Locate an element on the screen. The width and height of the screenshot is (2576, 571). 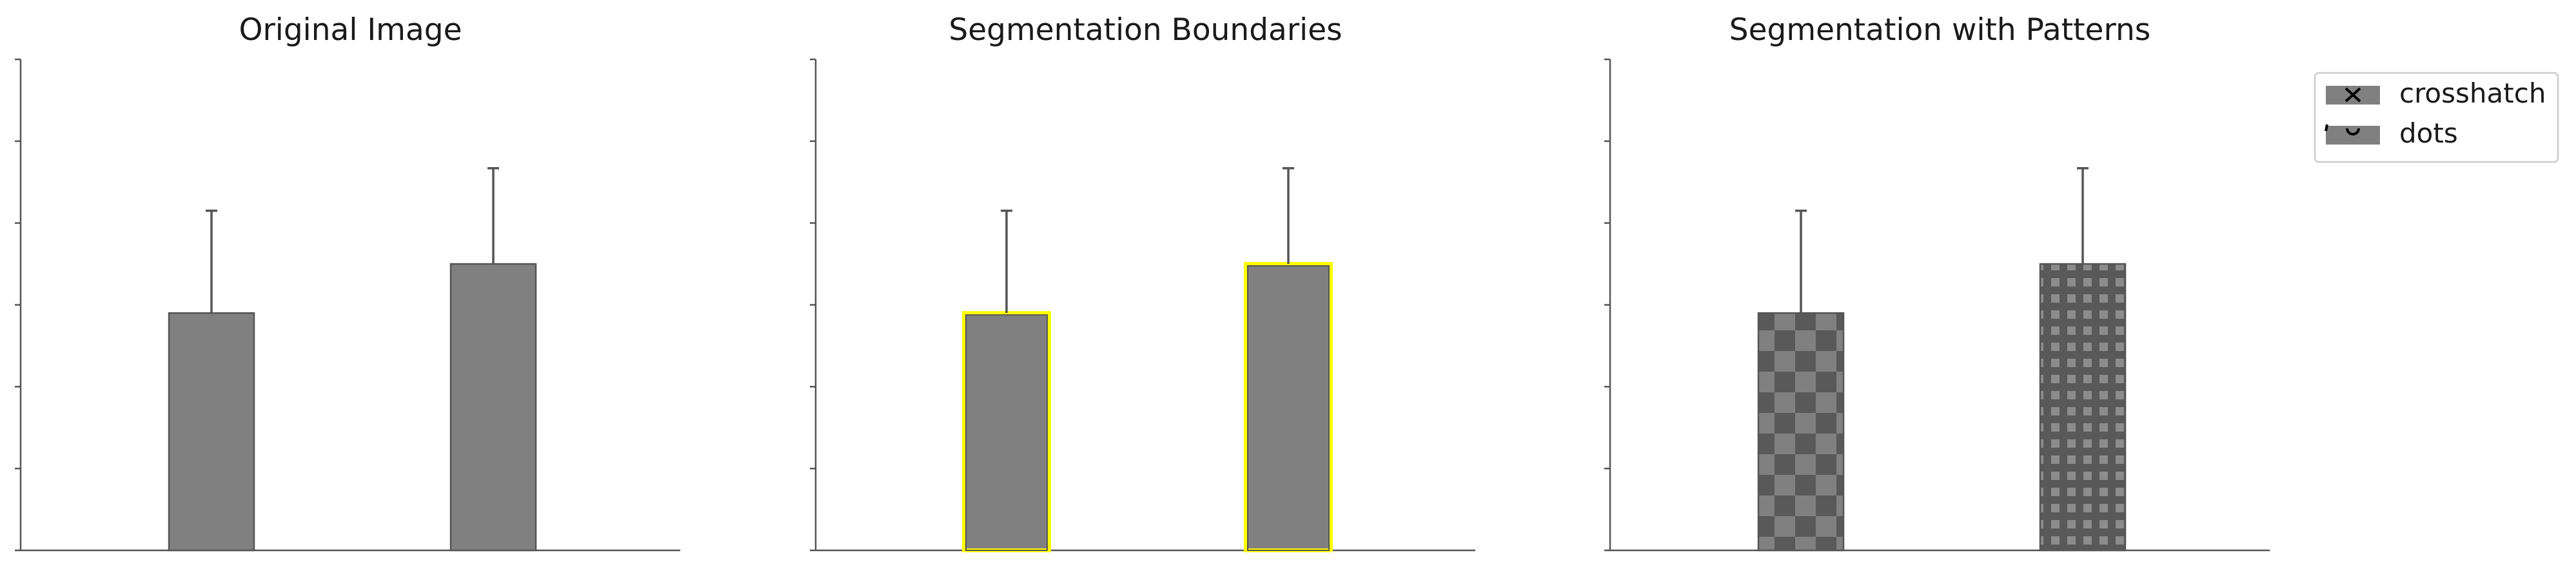
chart-title: Original Image is located at coordinates (350, 30).